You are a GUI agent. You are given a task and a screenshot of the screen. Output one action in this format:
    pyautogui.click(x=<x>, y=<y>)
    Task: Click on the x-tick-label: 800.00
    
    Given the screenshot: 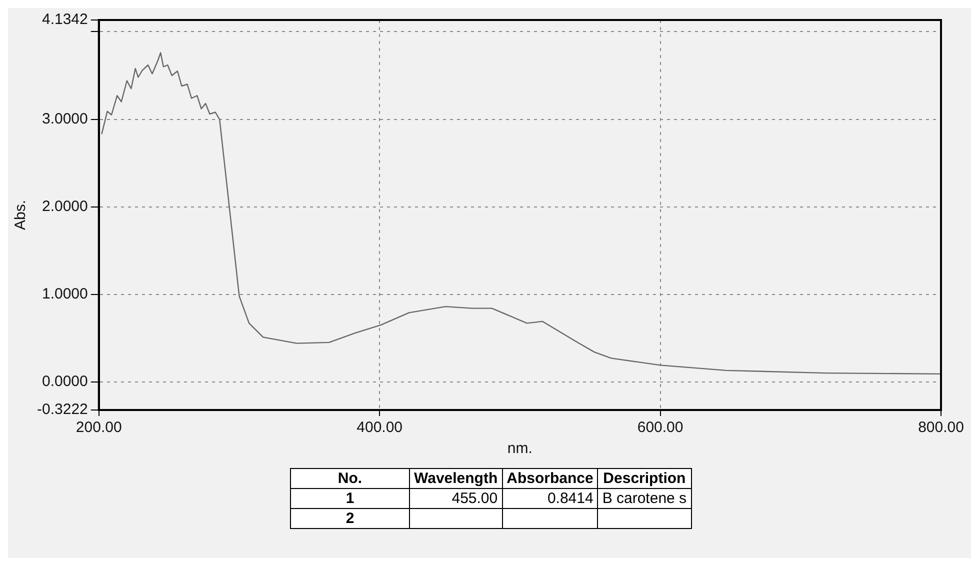 What is the action you would take?
    pyautogui.click(x=941, y=427)
    